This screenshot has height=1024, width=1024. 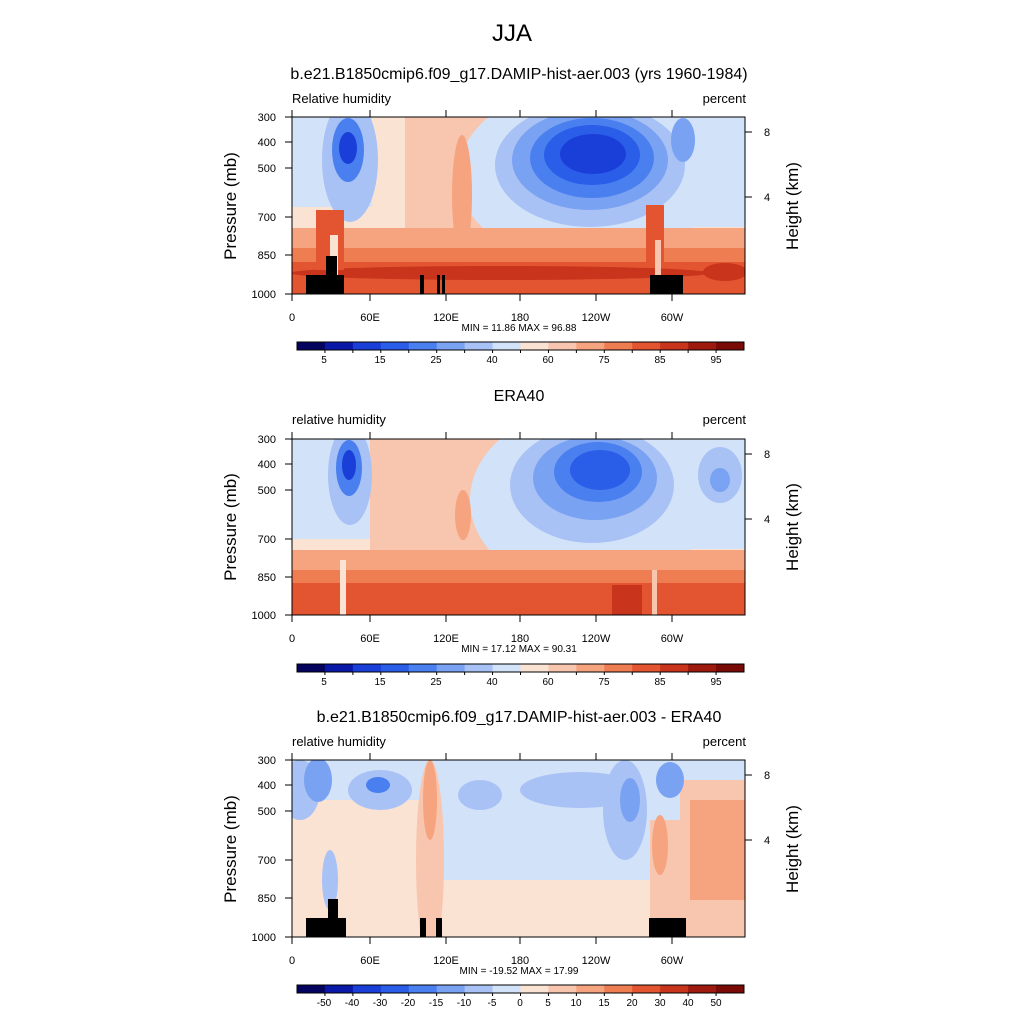 I want to click on colorbar-label: 95, so click(x=716, y=682).